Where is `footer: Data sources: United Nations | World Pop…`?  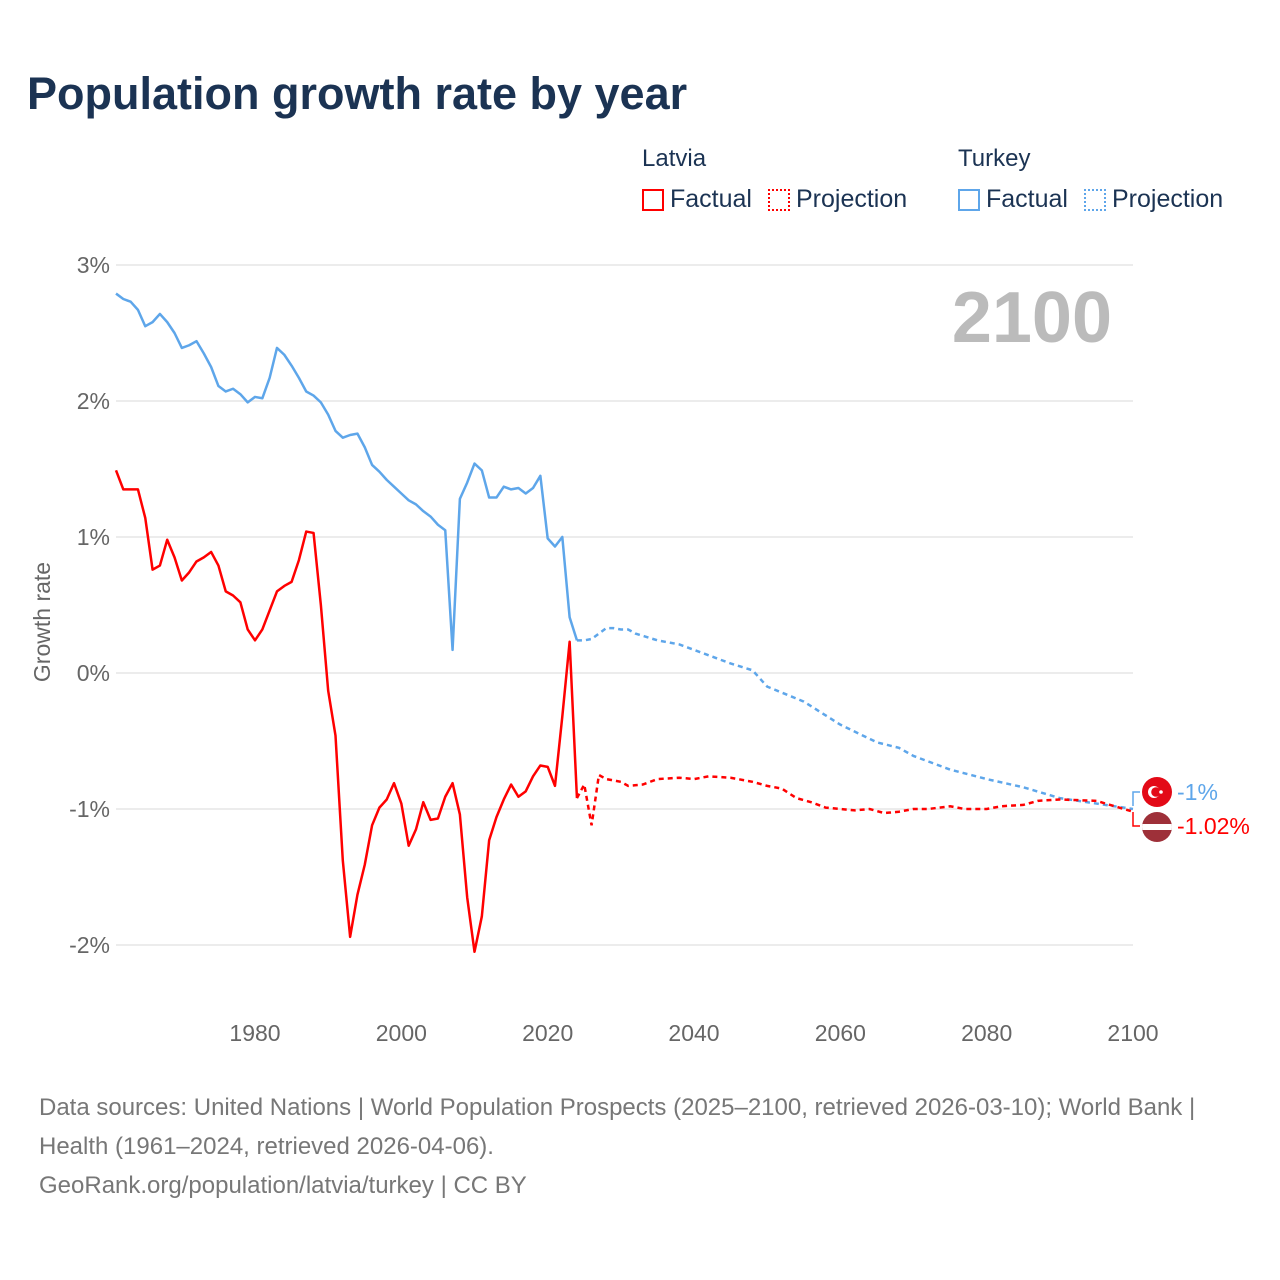
footer: Data sources: United Nations | World Pop… is located at coordinates (639, 1146).